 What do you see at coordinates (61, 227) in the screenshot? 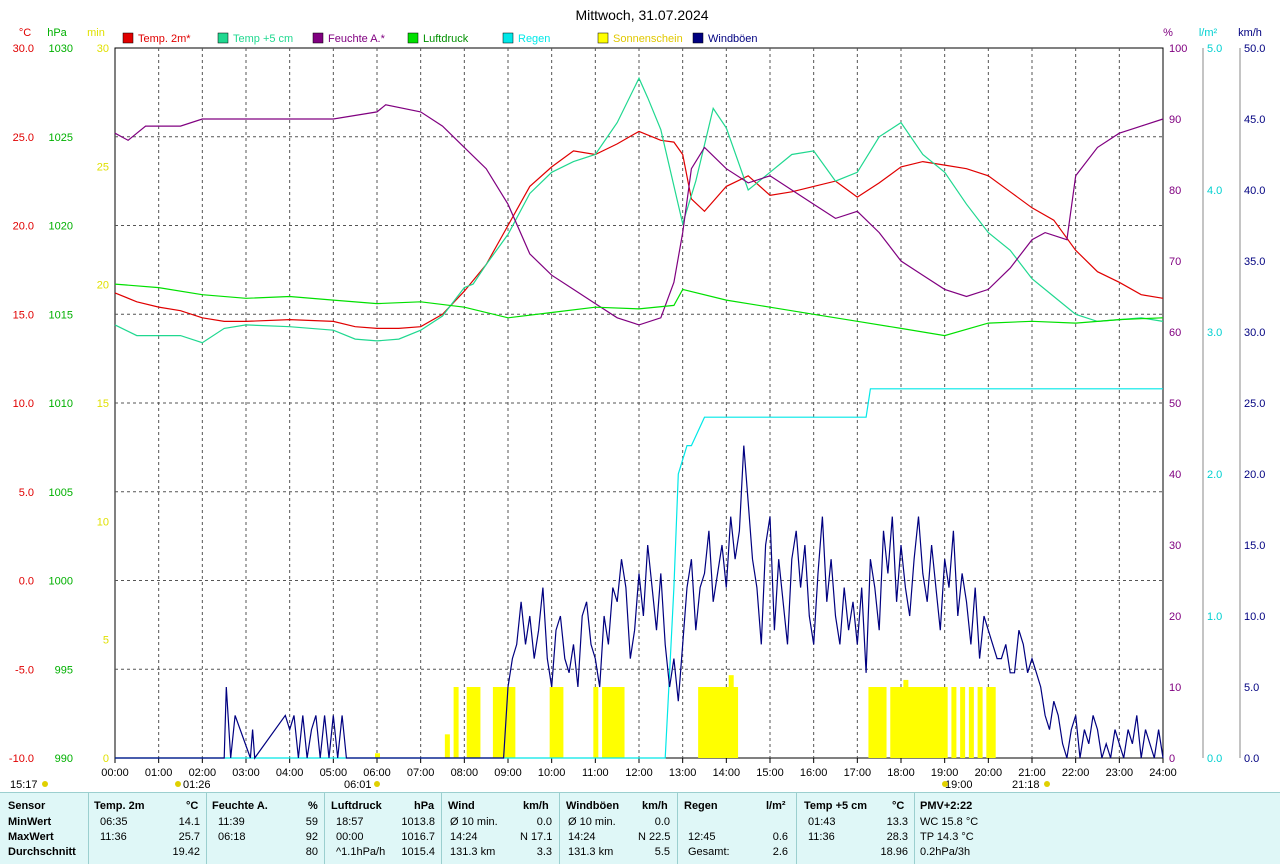
I see `tick-label-pressure: 1020` at bounding box center [61, 227].